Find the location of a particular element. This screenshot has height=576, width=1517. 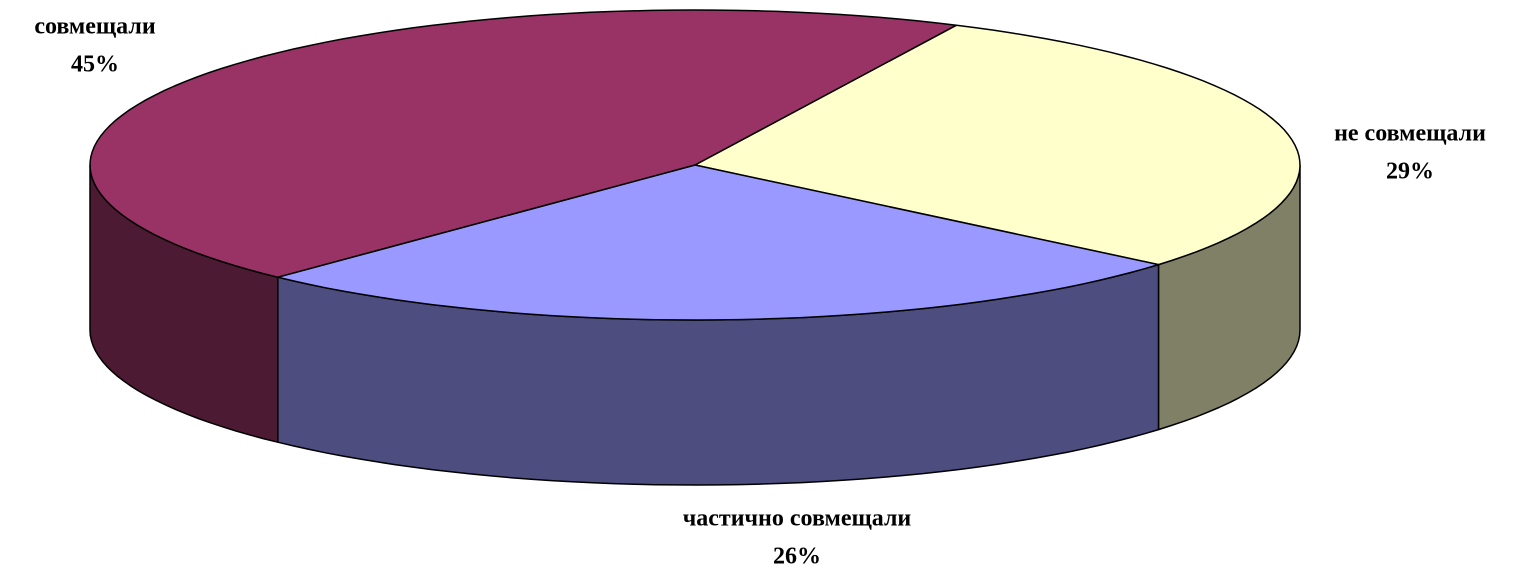

slice-label: частично совмещали is located at coordinates (797, 519).